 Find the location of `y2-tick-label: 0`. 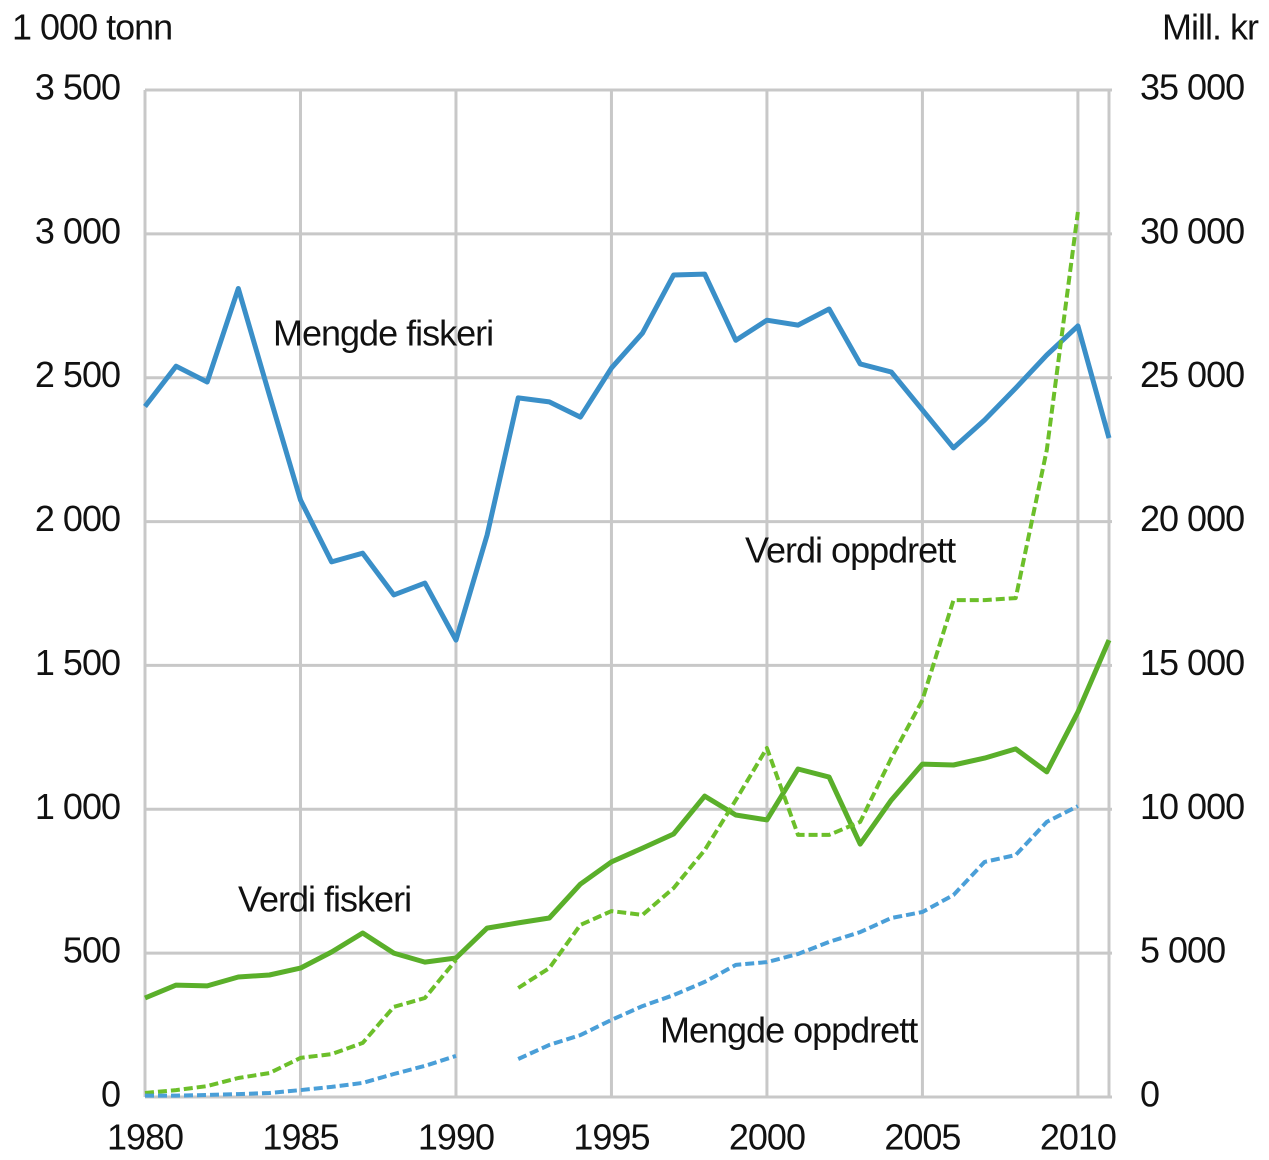

y2-tick-label: 0 is located at coordinates (1149, 1094).